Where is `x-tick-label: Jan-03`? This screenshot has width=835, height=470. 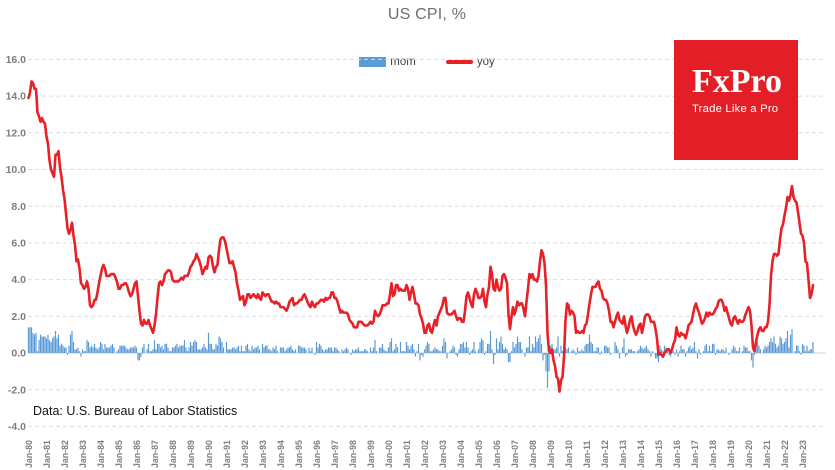 x-tick-label: Jan-03 is located at coordinates (443, 454).